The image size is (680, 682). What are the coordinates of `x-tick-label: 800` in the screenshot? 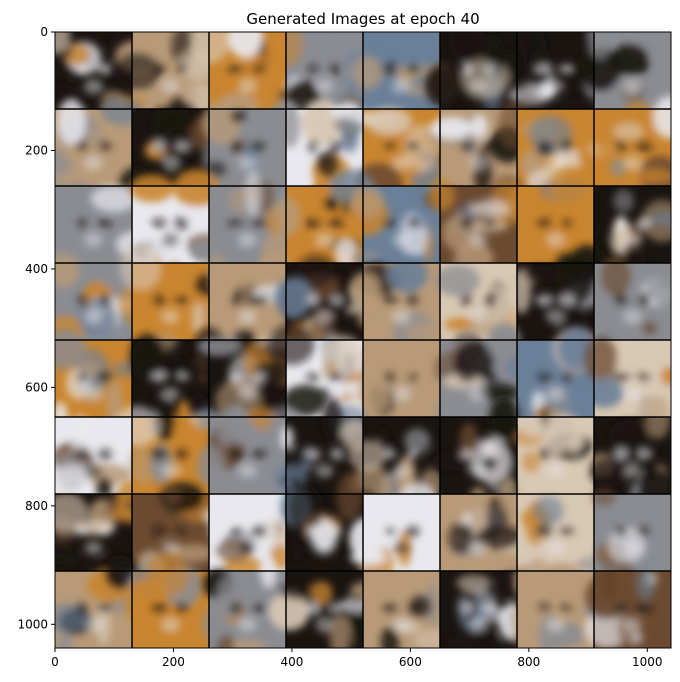 It's located at (528, 662).